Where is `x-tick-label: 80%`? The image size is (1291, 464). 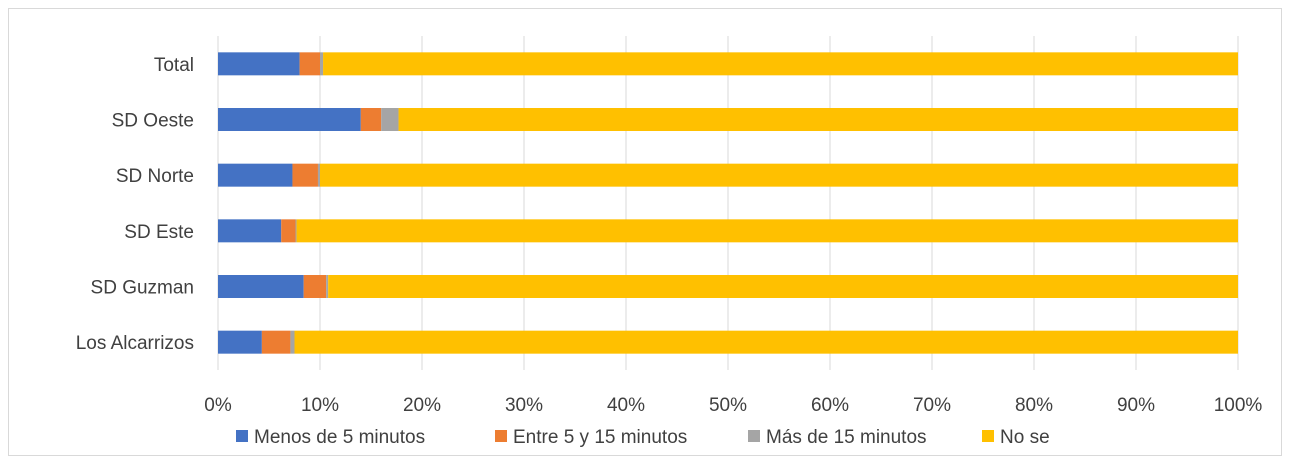 x-tick-label: 80% is located at coordinates (1034, 405).